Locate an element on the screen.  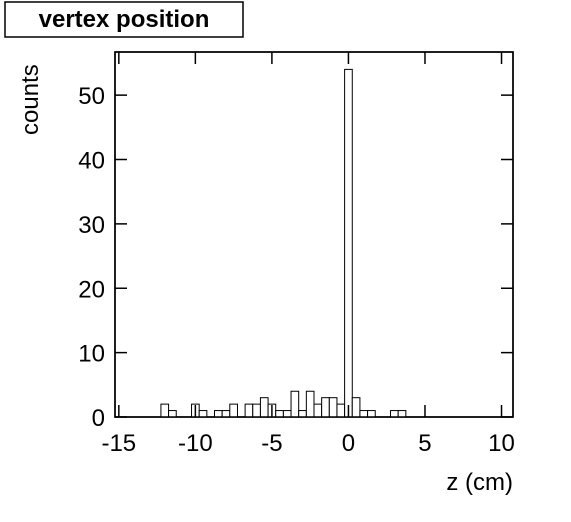
title-box is located at coordinates (124, 19).